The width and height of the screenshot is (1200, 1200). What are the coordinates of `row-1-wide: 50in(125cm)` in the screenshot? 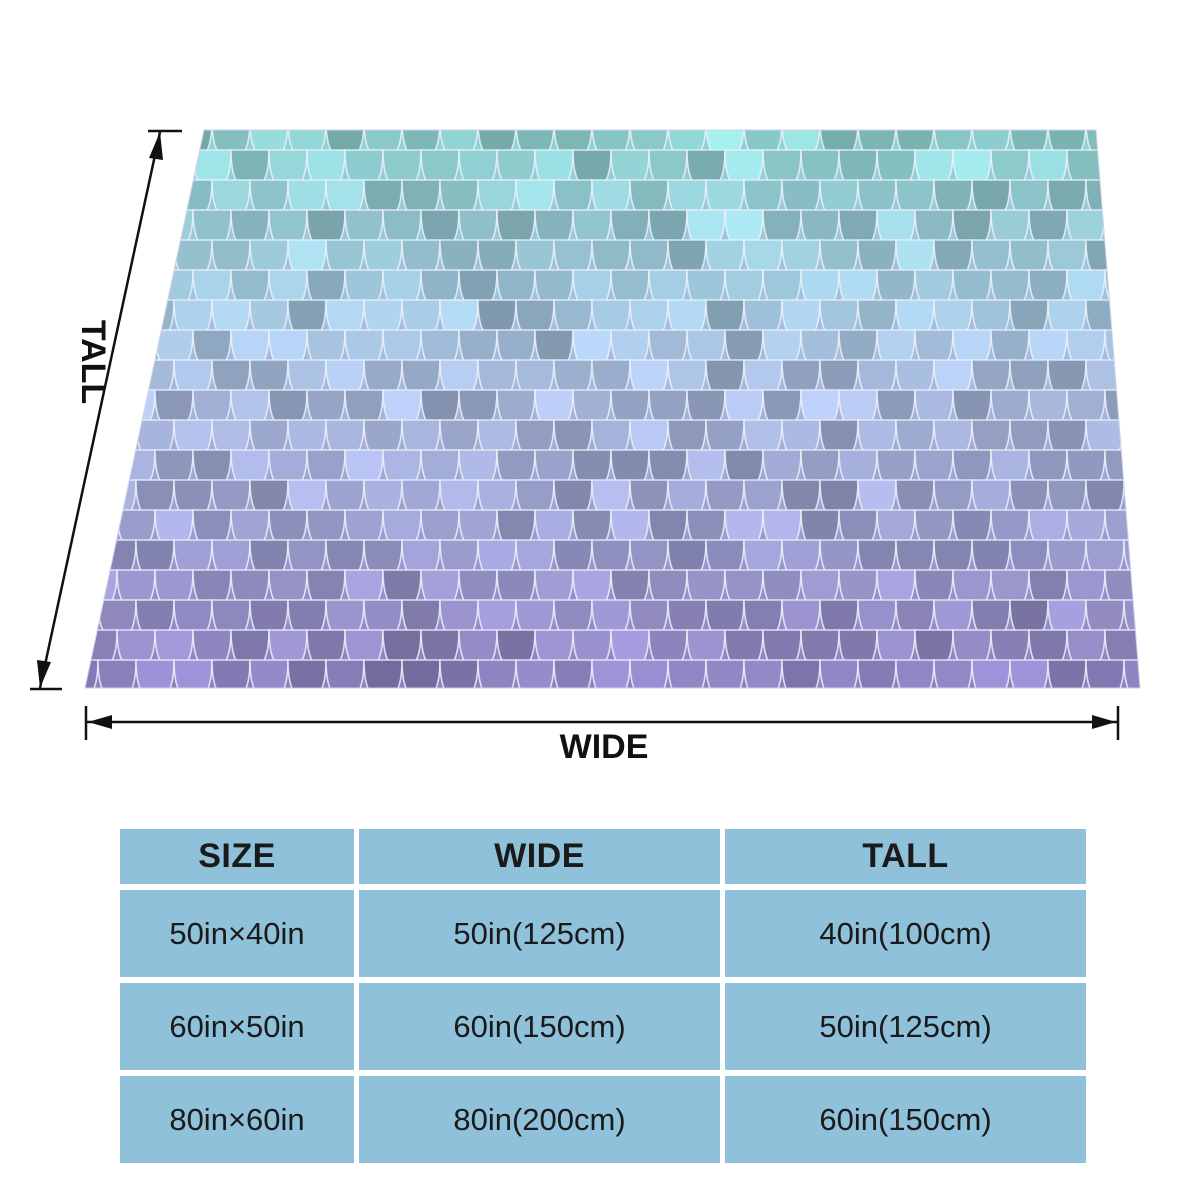 It's located at (539, 933).